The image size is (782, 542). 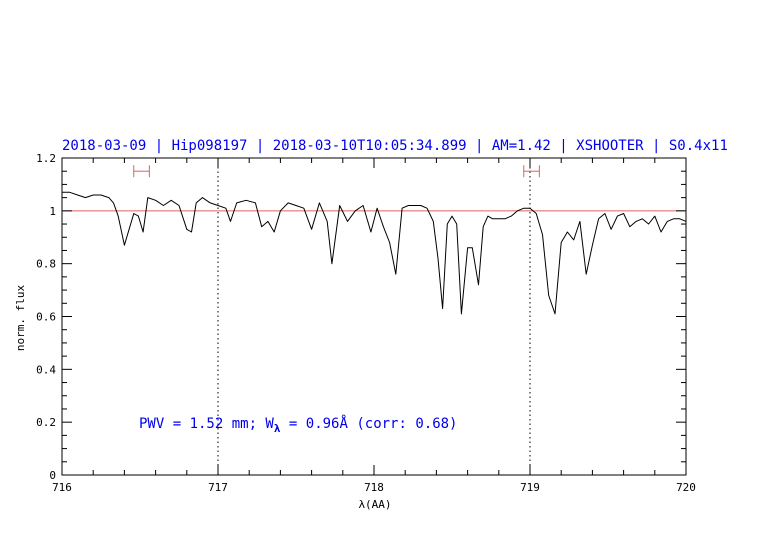 I want to click on x-tick-label: 719, so click(x=530, y=487).